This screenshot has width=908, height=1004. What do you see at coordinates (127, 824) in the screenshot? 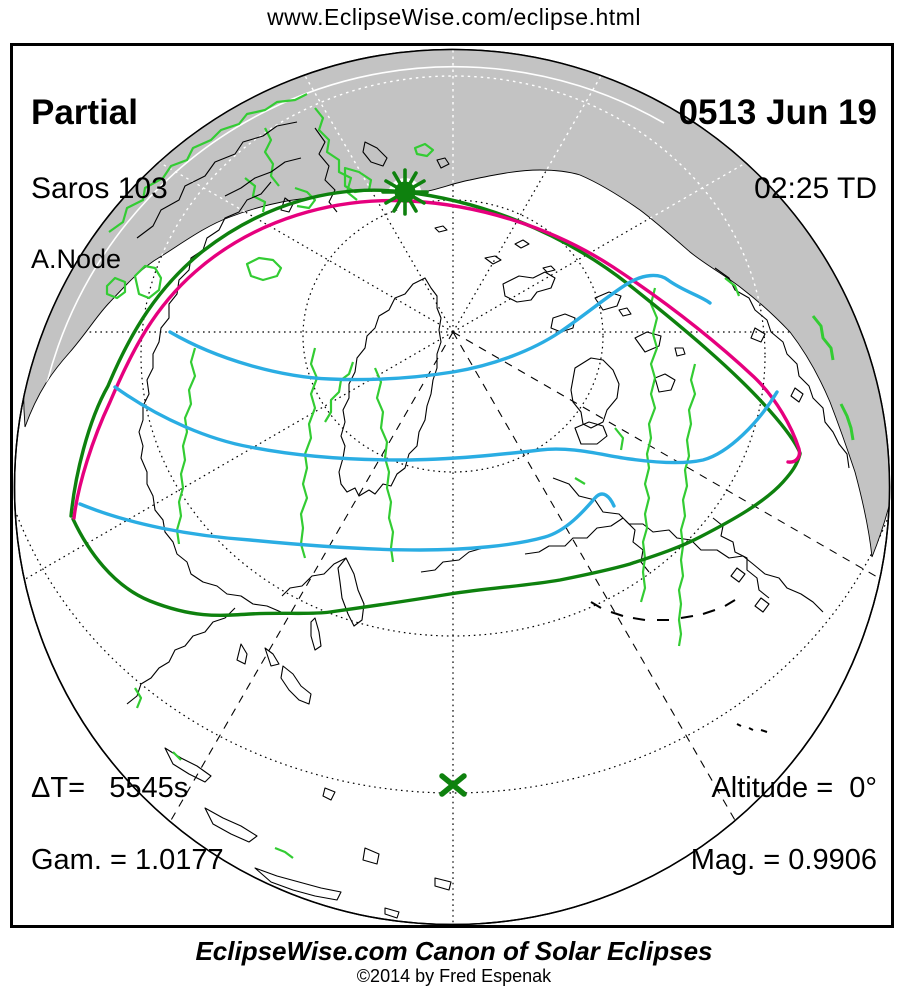
I see `plate-bottom-left-block: ΔT= 5545s Gam. = 1.0177` at bounding box center [127, 824].